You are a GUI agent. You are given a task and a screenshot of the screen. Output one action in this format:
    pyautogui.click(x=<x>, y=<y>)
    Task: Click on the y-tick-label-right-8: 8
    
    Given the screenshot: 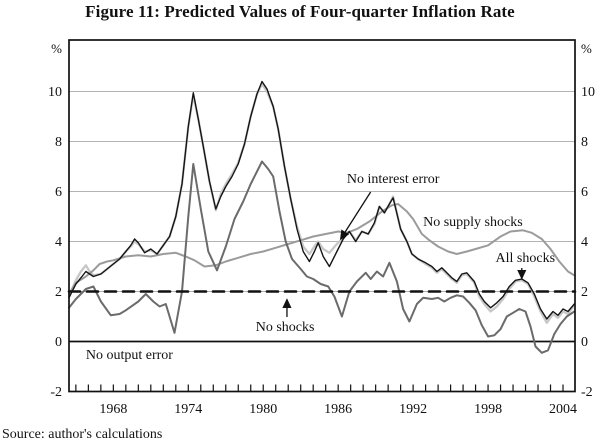 What is the action you would take?
    pyautogui.click(x=584, y=142)
    